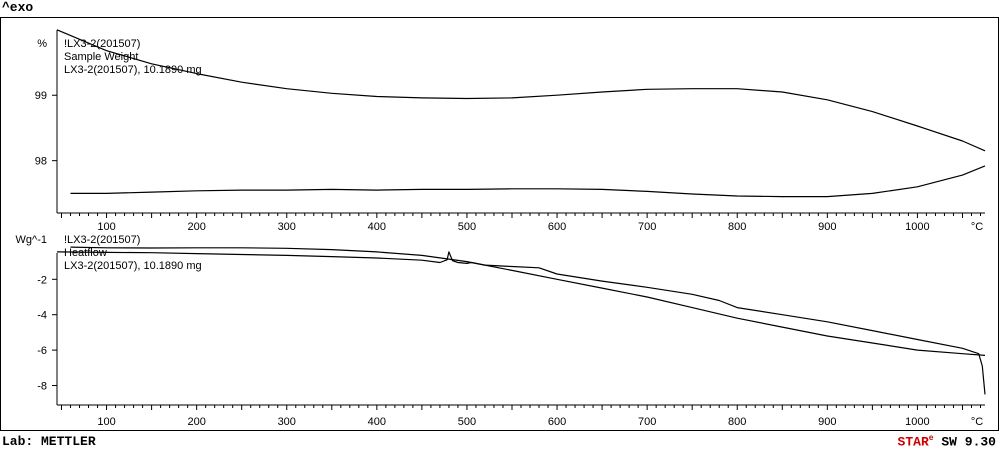  Describe the element at coordinates (931, 438) in the screenshot. I see `star-brand-superscript: e` at that location.